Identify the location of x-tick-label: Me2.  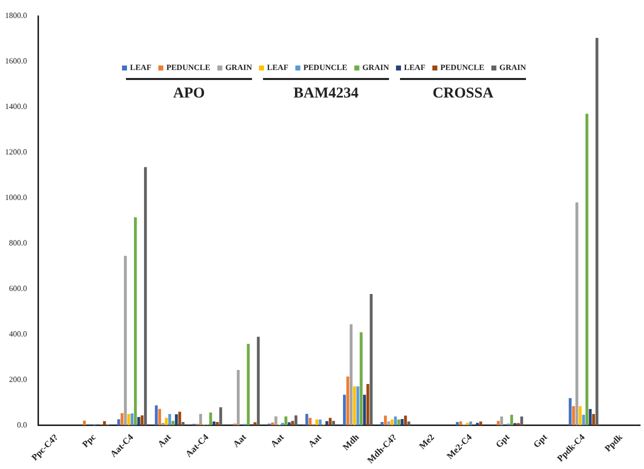
(426, 442).